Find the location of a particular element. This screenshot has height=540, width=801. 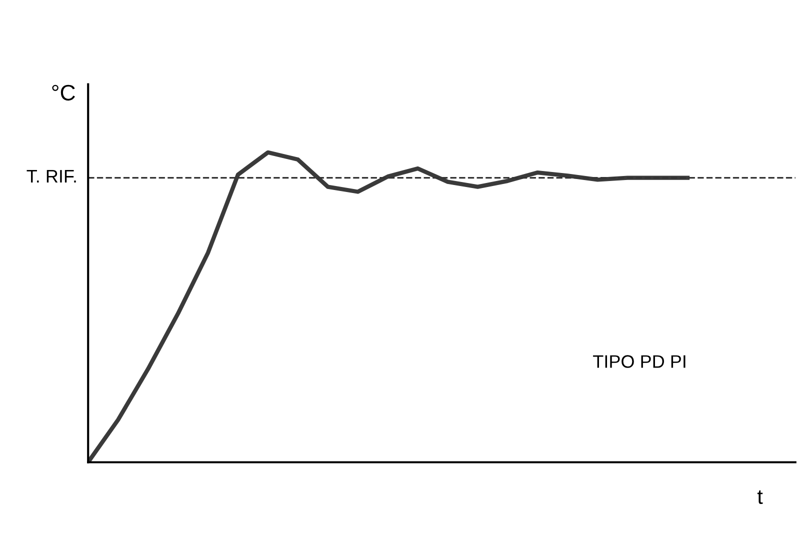

annotation: TIPO PD PI is located at coordinates (639, 361).